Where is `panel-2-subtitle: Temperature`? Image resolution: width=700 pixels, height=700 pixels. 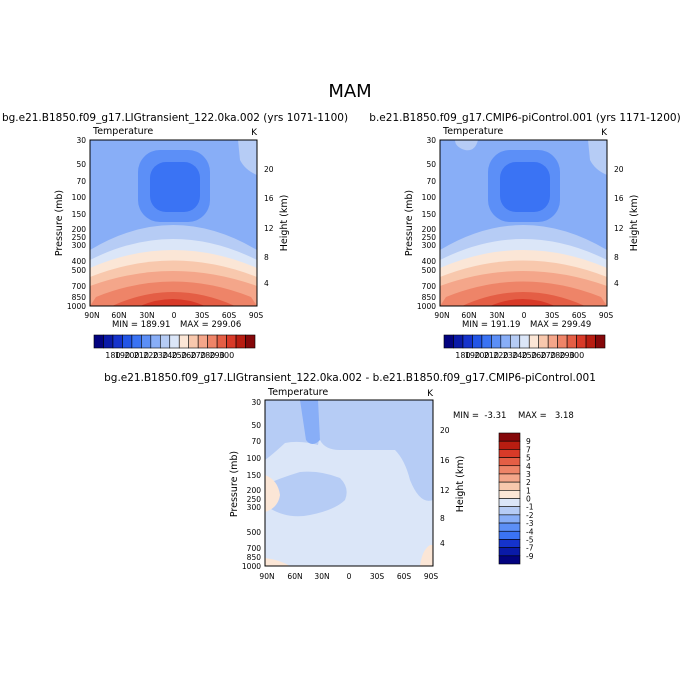 panel-2-subtitle: Temperature is located at coordinates (472, 131).